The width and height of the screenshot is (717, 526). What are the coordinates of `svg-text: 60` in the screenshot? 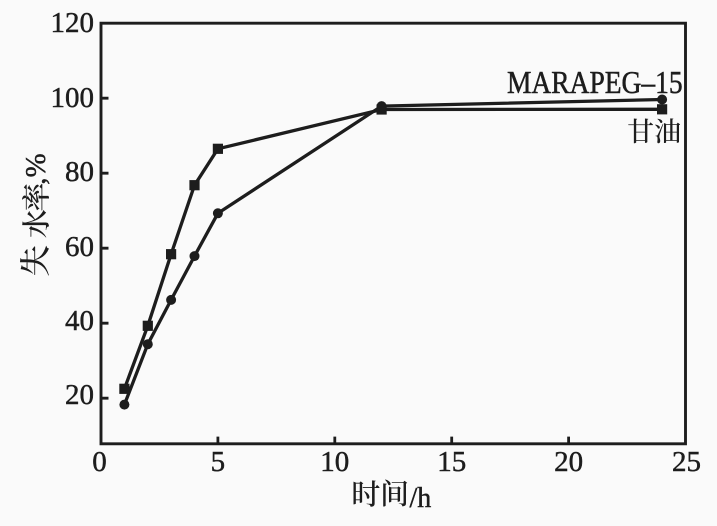 It's located at (79, 247).